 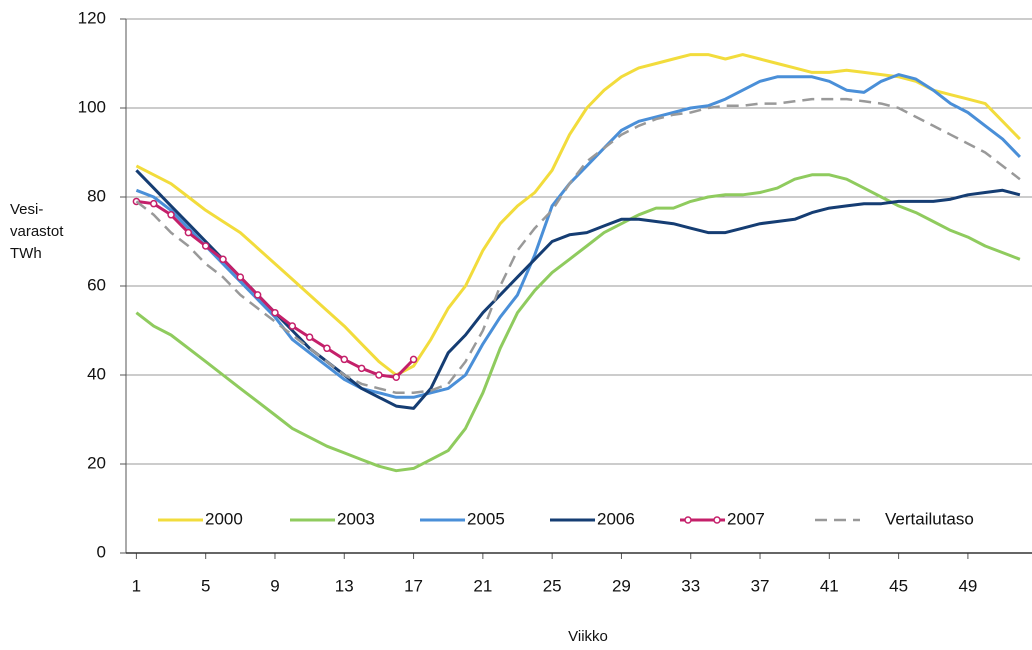 I want to click on x-tick-label: 37, so click(x=760, y=585).